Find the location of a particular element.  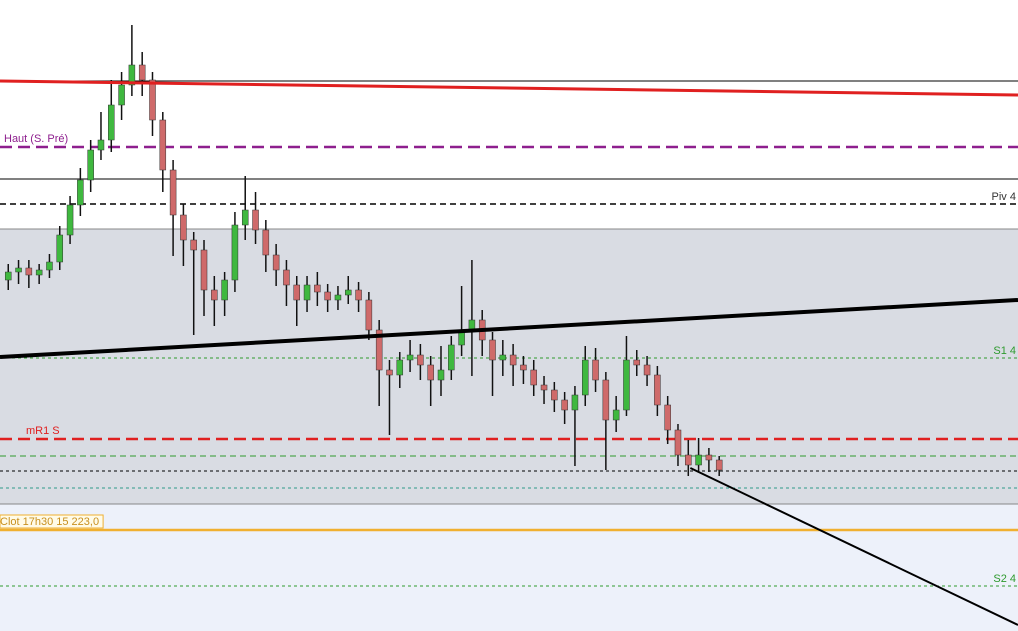

level-label-box: Clot 17h30 15 223,0 is located at coordinates (52, 521).